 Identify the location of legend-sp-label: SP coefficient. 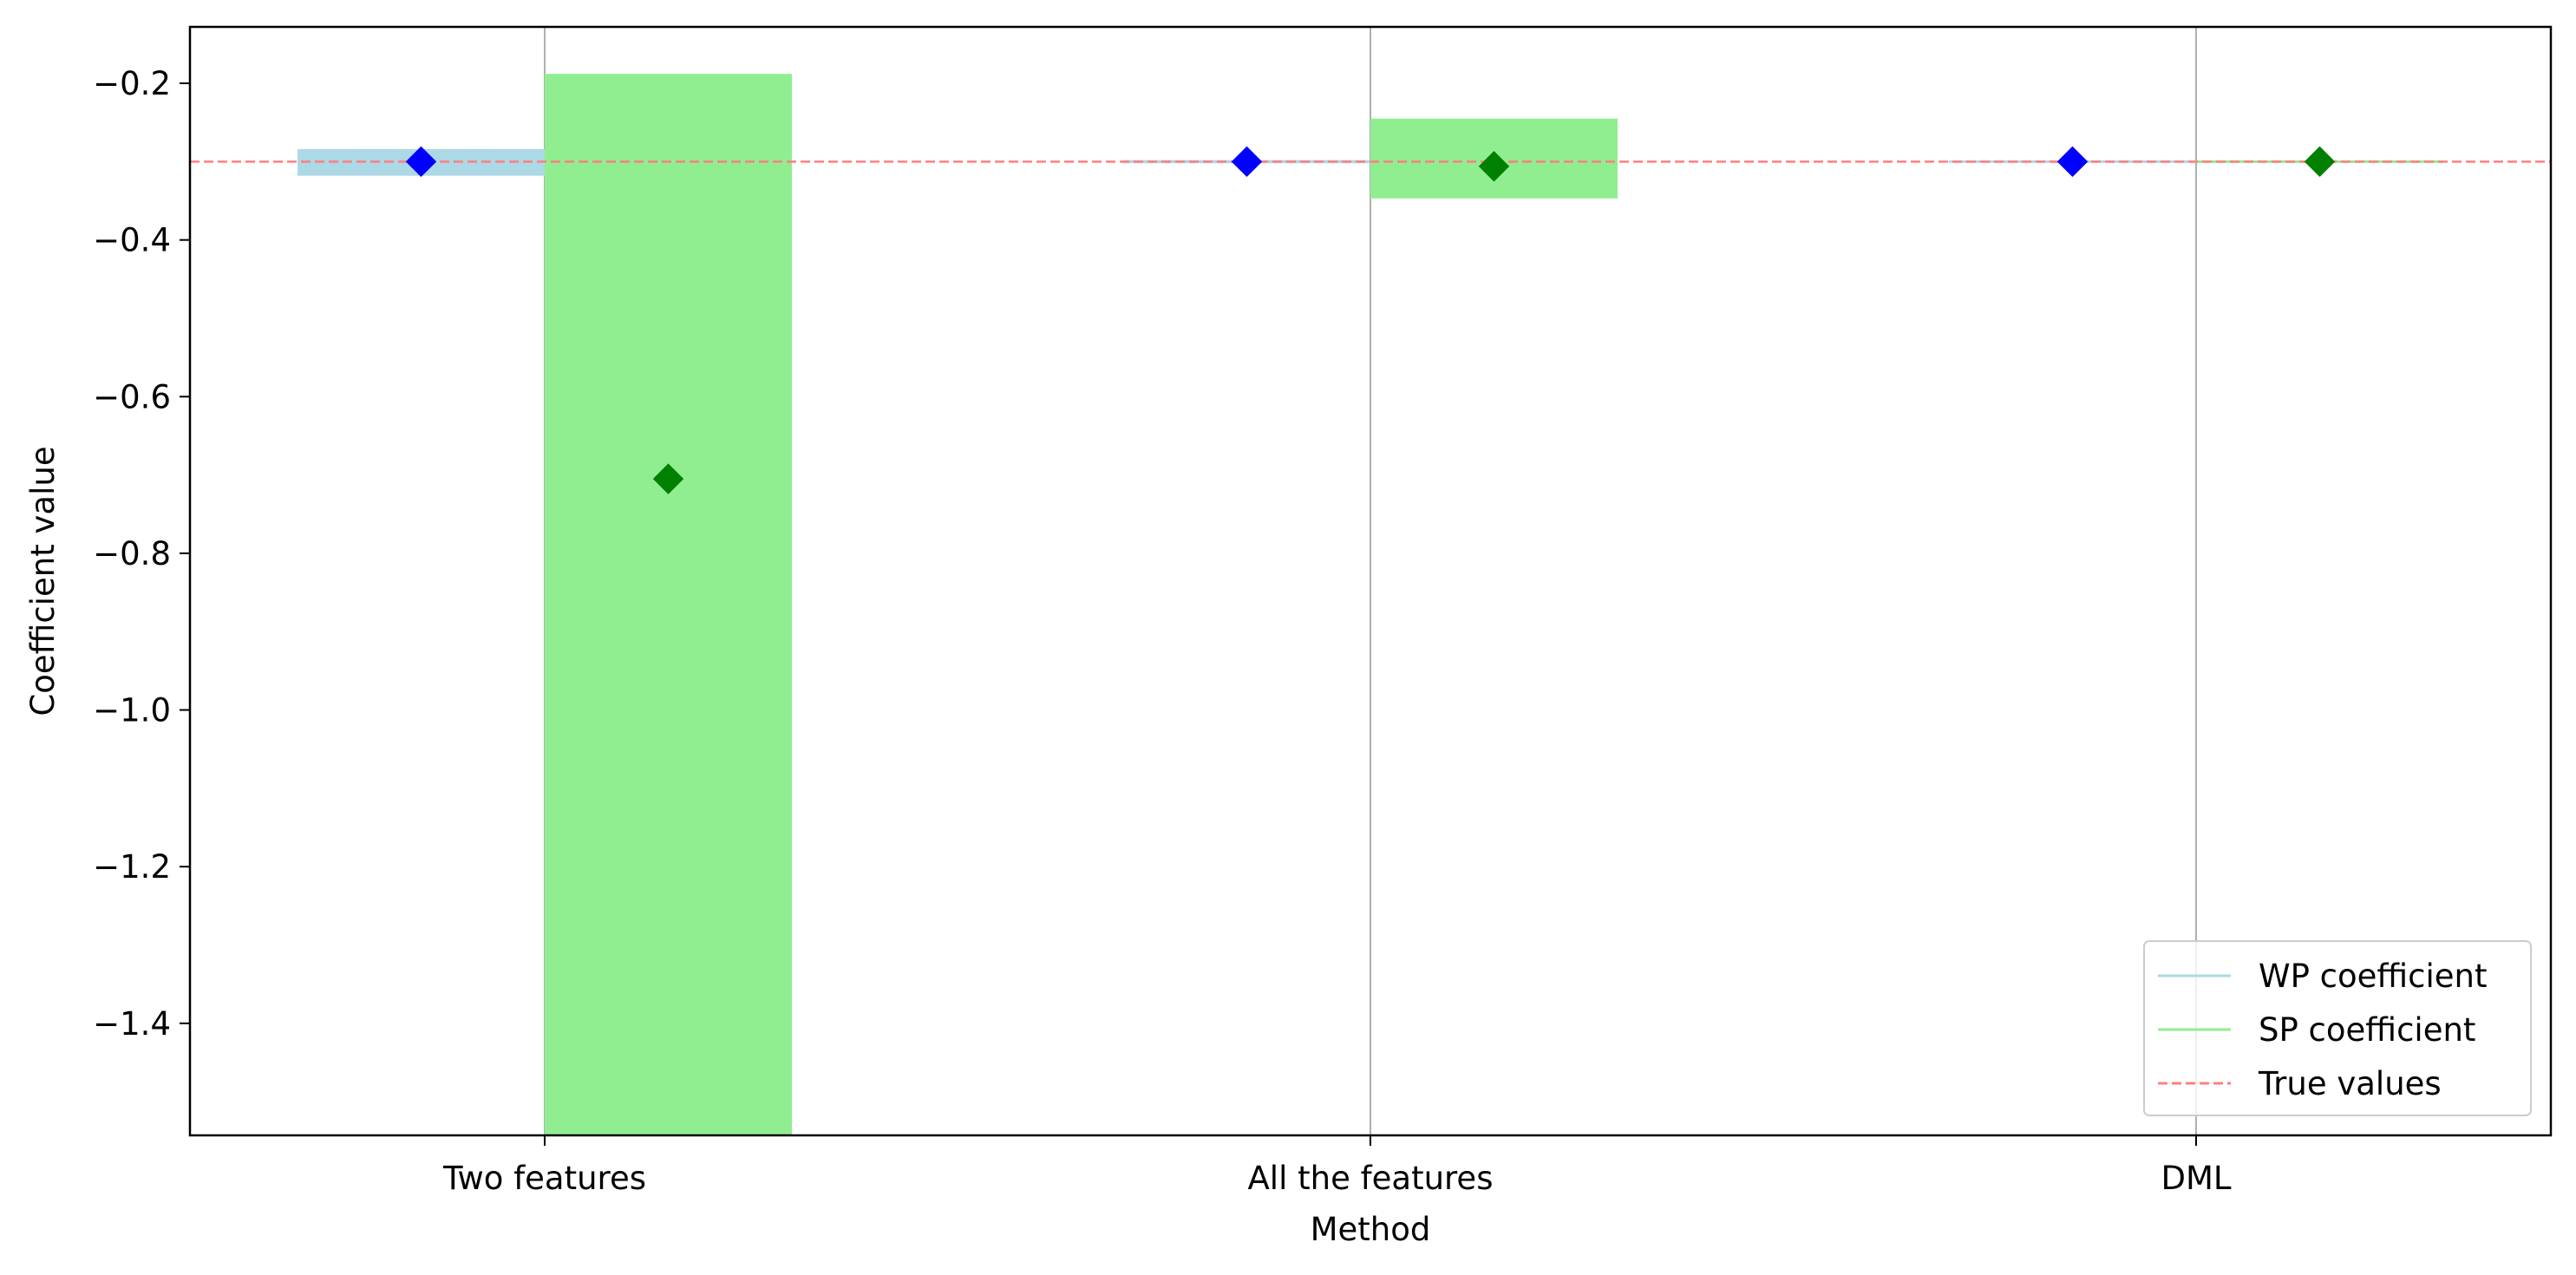
(2367, 1030).